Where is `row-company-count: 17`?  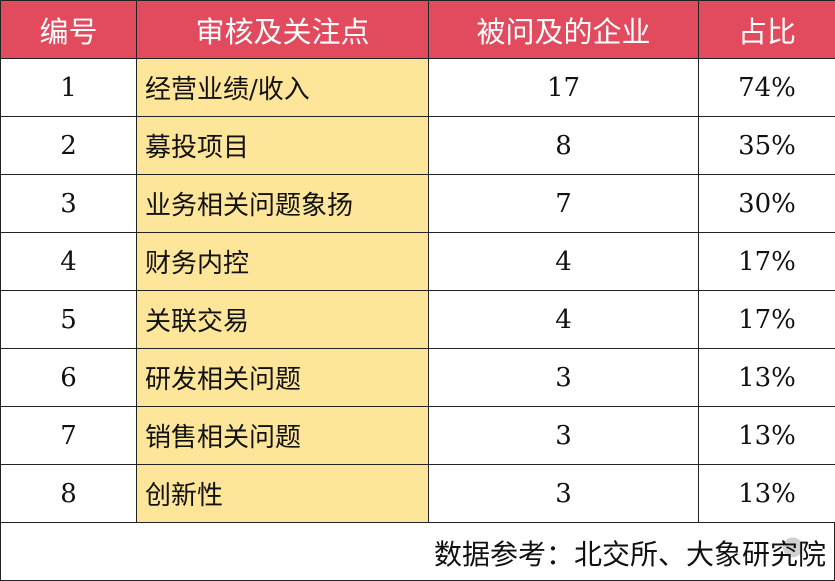
row-company-count: 17 is located at coordinates (563, 87).